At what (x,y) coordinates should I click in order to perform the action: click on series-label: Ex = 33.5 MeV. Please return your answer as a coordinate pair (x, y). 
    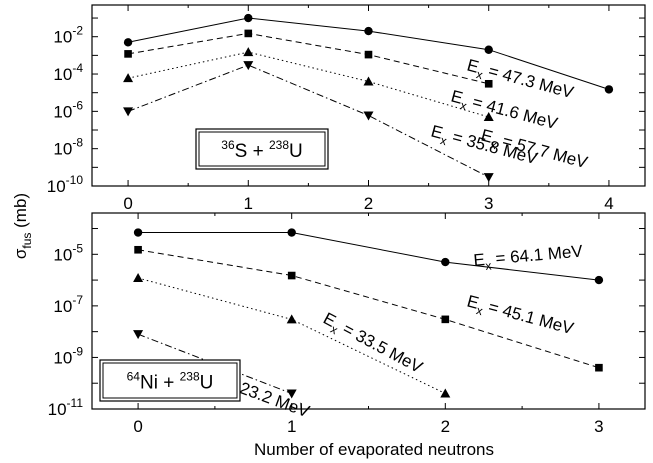
    Looking at the image, I should click on (372, 345).